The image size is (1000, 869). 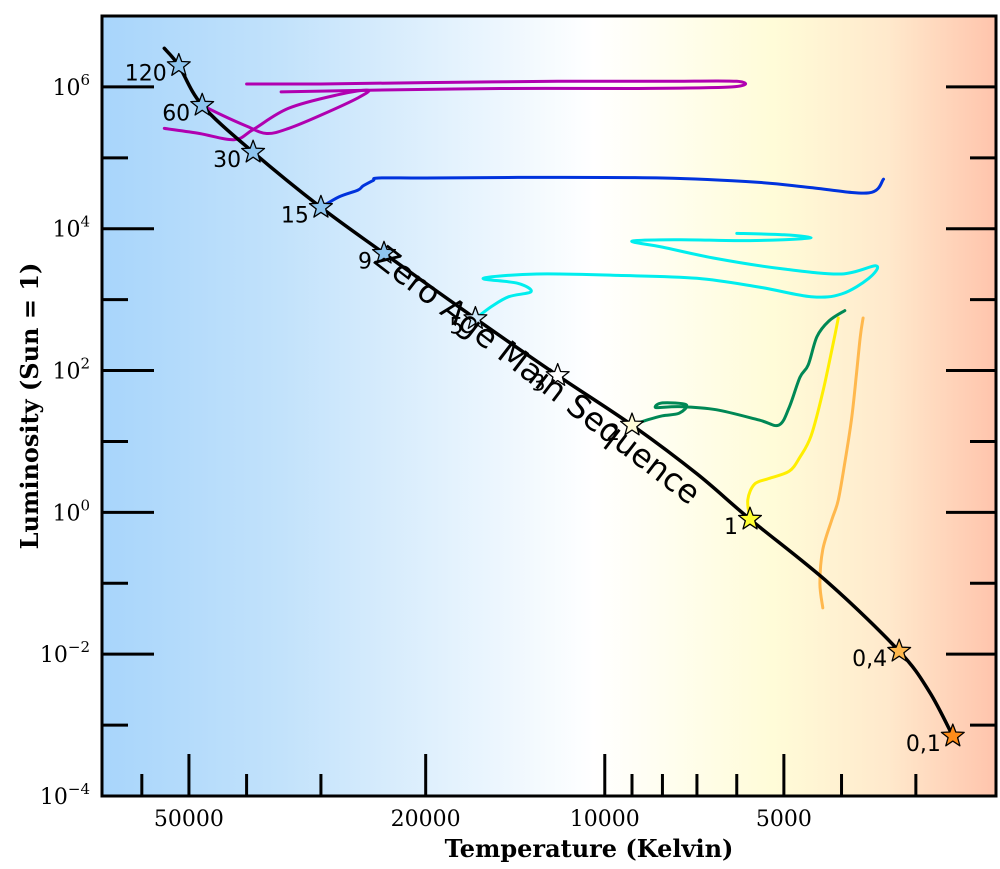 What do you see at coordinates (456, 327) in the screenshot?
I see `mass-label-5: 5` at bounding box center [456, 327].